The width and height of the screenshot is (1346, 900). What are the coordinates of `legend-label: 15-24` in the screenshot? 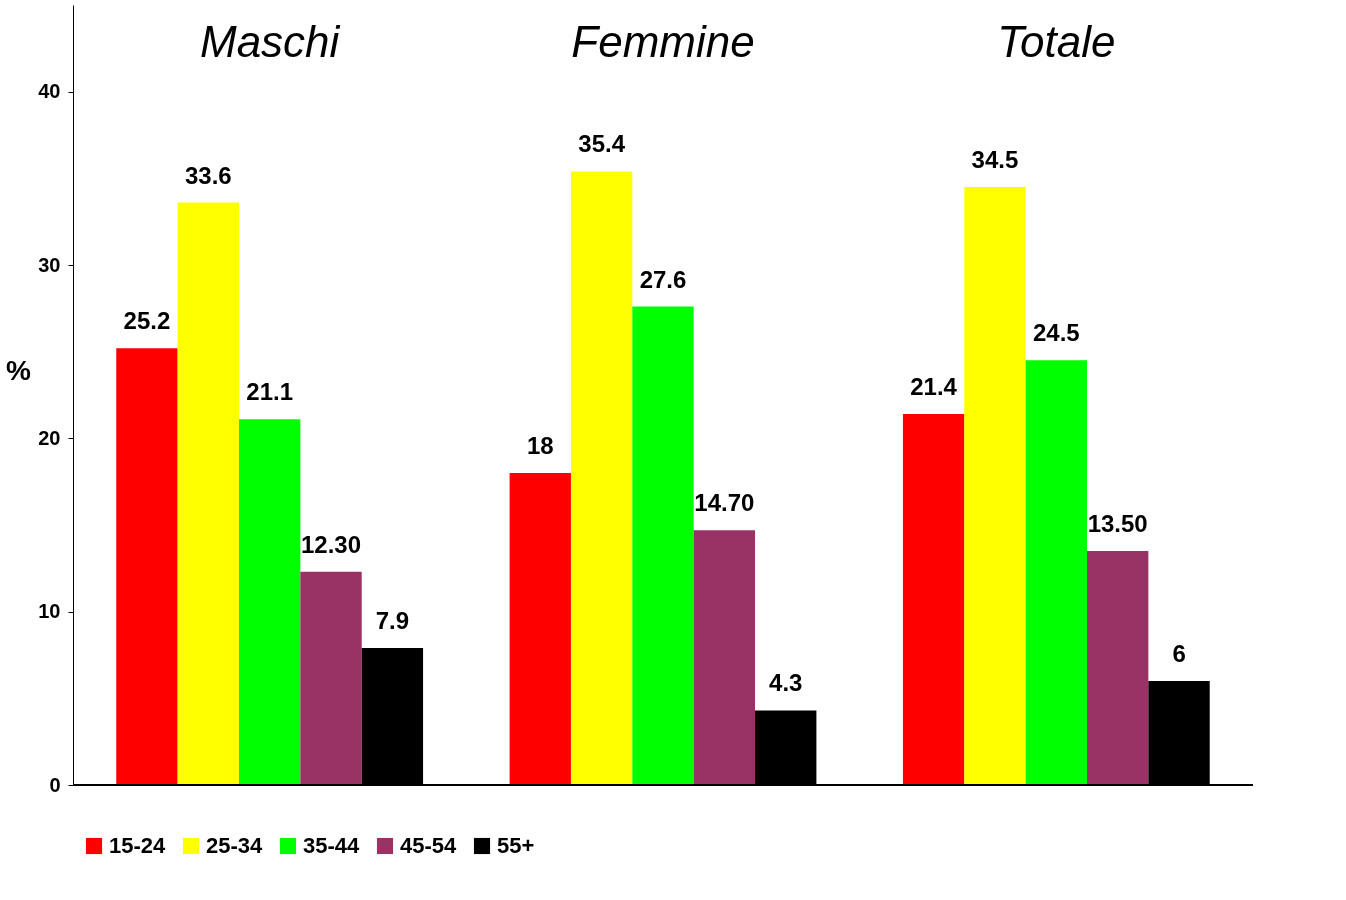 It's located at (138, 845).